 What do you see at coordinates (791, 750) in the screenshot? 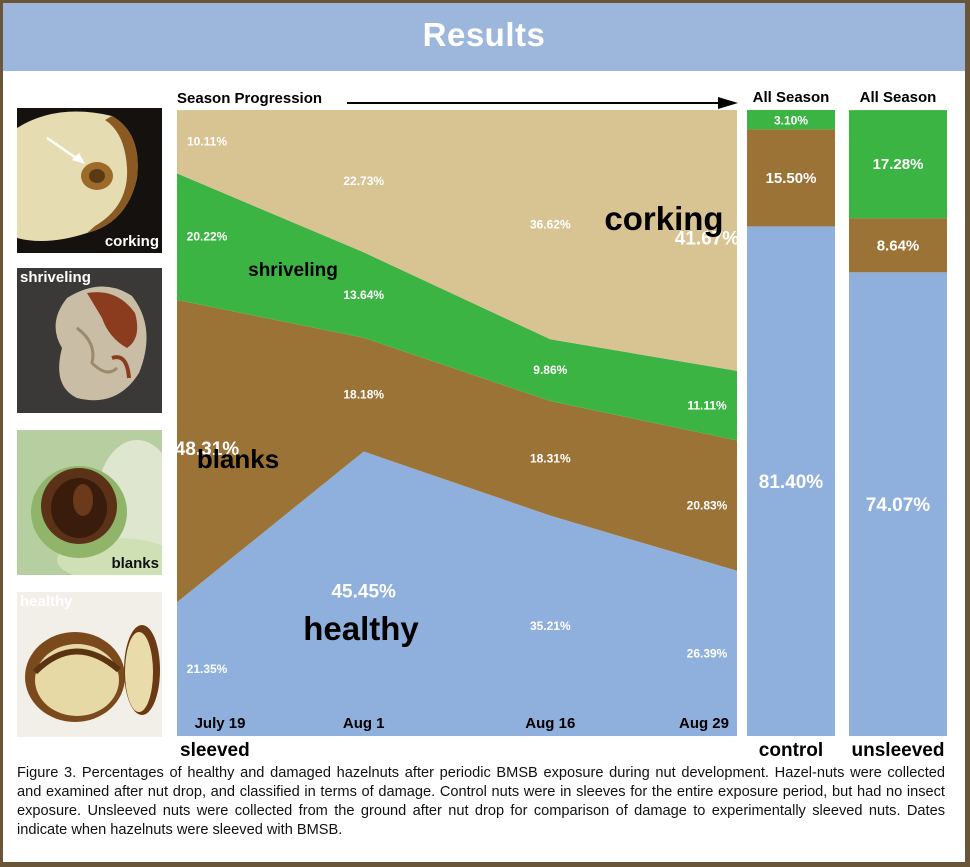
I see `control-xlabel: control` at bounding box center [791, 750].